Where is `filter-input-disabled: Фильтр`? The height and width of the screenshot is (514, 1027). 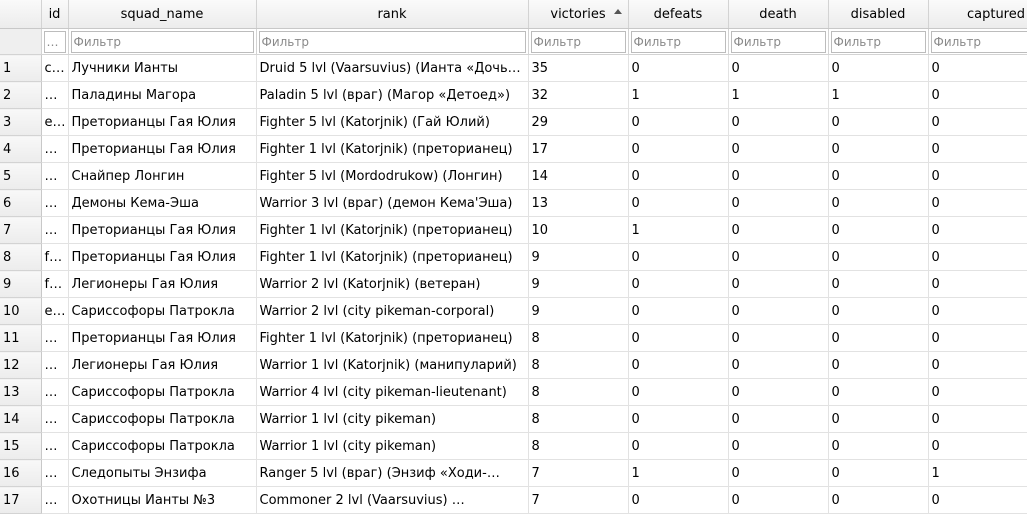
filter-input-disabled: Фильтр is located at coordinates (878, 41).